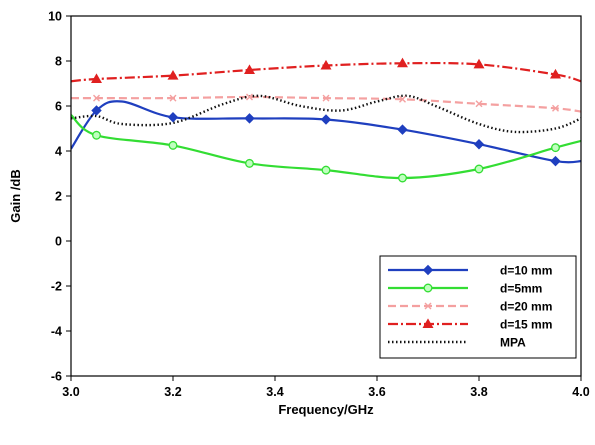 This screenshot has width=595, height=445. I want to click on y-axis-title: Gain /dB, so click(15, 195).